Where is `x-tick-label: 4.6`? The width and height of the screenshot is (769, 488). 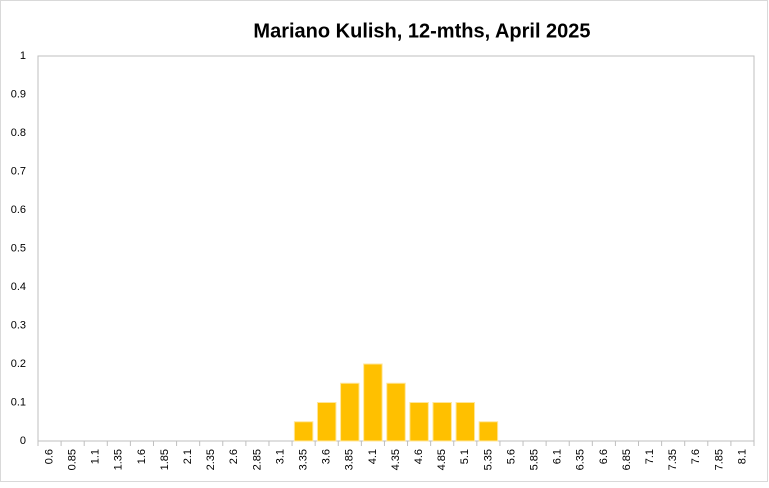
x-tick-label: 4.6 is located at coordinates (419, 456).